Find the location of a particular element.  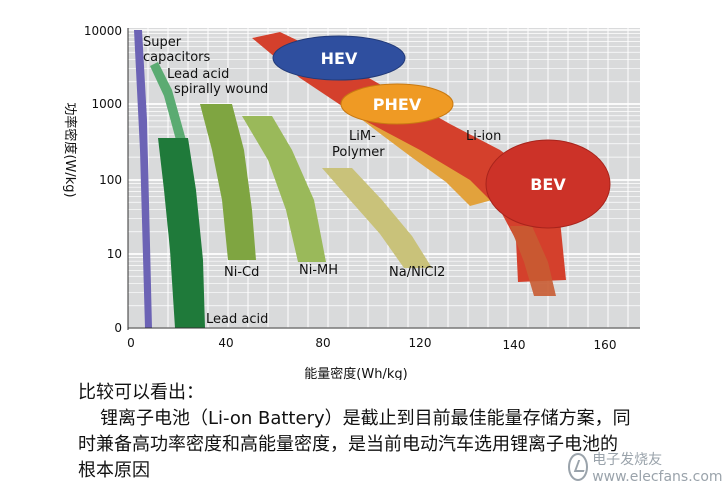

x-tick-label: 40 is located at coordinates (225, 343).